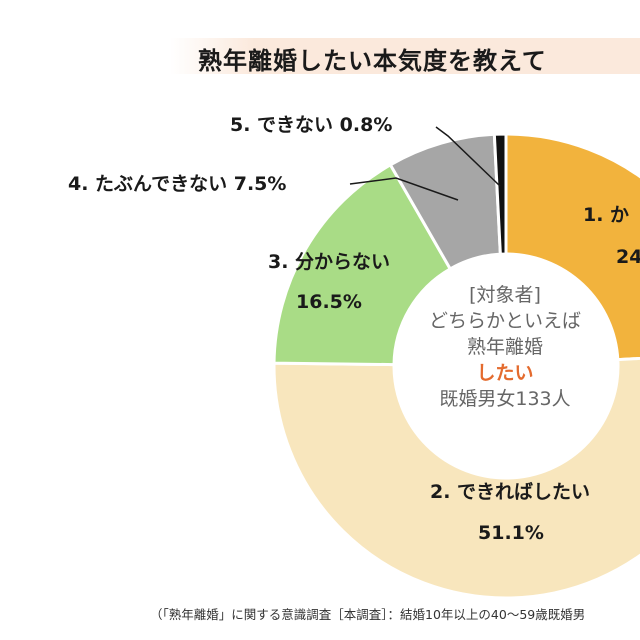 The width and height of the screenshot is (640, 640). What do you see at coordinates (505, 373) in the screenshot?
I see `center-line-4: したい` at bounding box center [505, 373].